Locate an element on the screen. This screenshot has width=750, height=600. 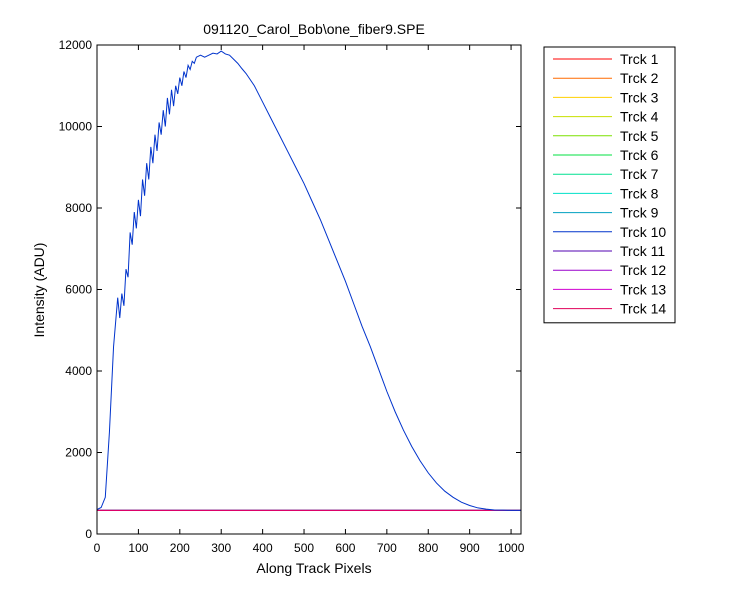
x-tick-label: 1000 is located at coordinates (511, 548).